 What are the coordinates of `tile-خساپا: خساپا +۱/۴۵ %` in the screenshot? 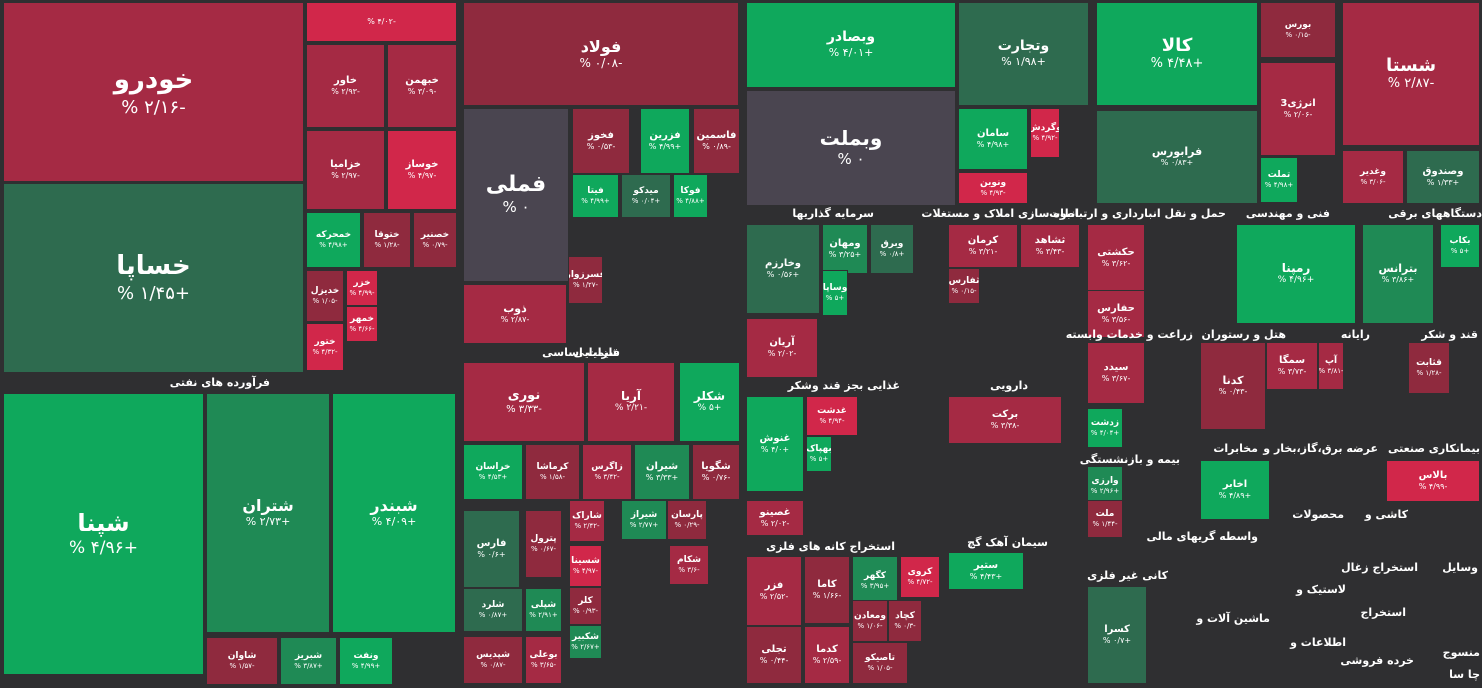 It's located at (153, 278).